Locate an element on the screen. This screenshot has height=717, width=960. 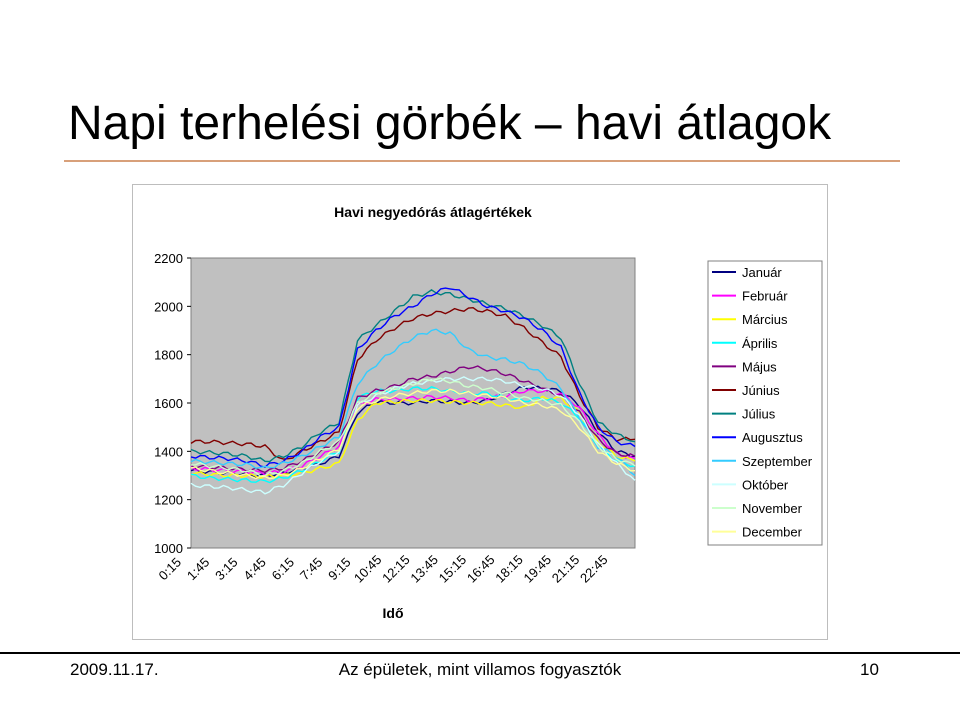
x-tick-label: 12:15 is located at coordinates (396, 569).